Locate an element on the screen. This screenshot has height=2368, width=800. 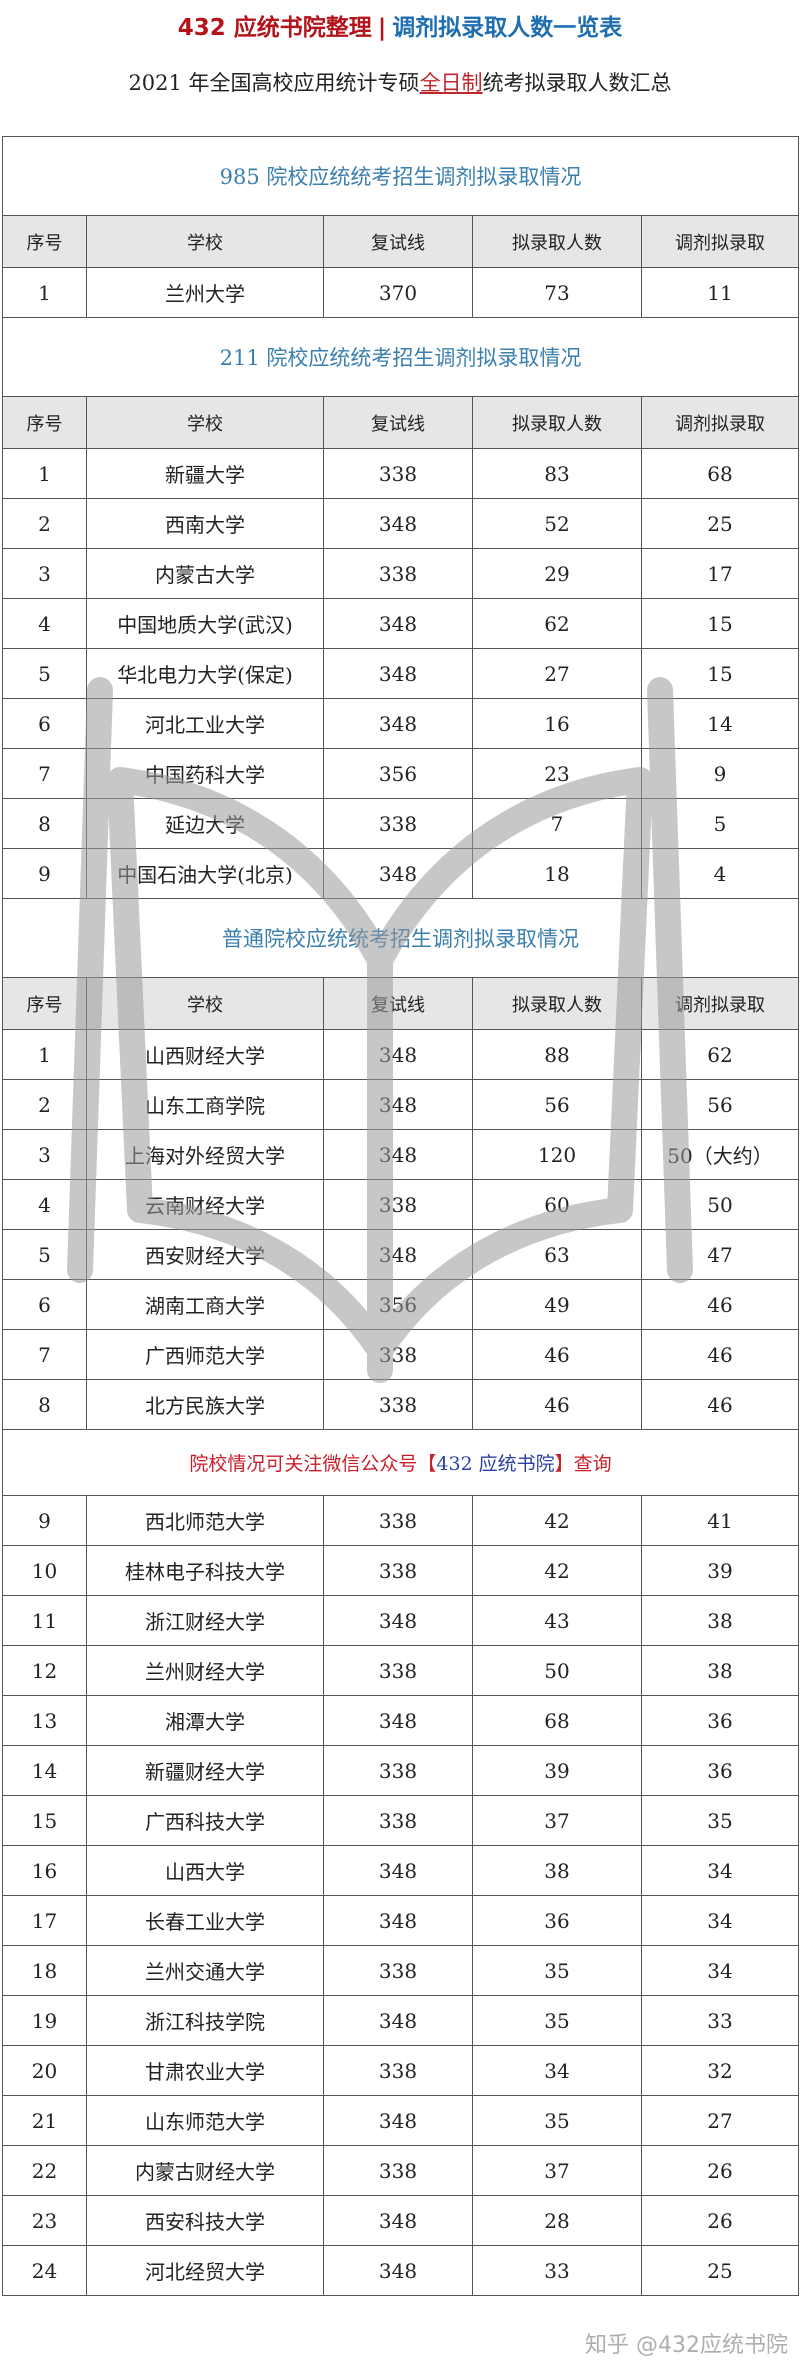
cell-index: 18 is located at coordinates (44, 1970).